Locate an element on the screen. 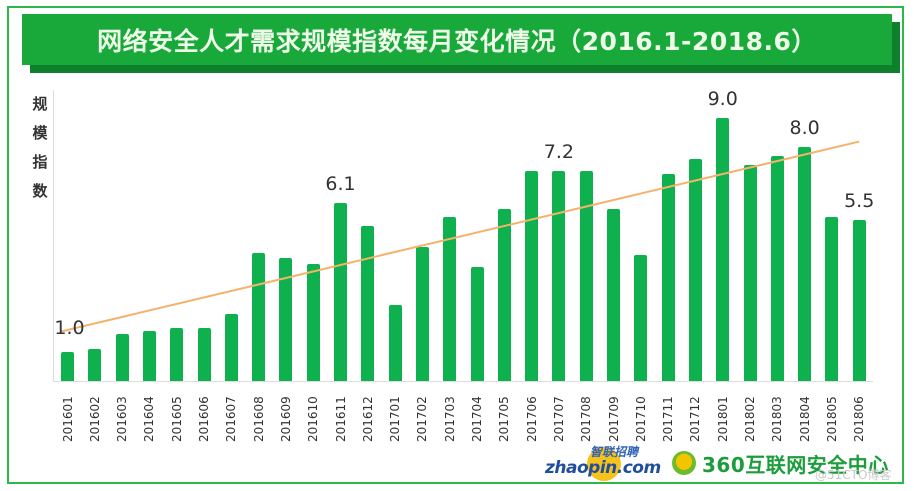  x-axis is located at coordinates (463, 381).